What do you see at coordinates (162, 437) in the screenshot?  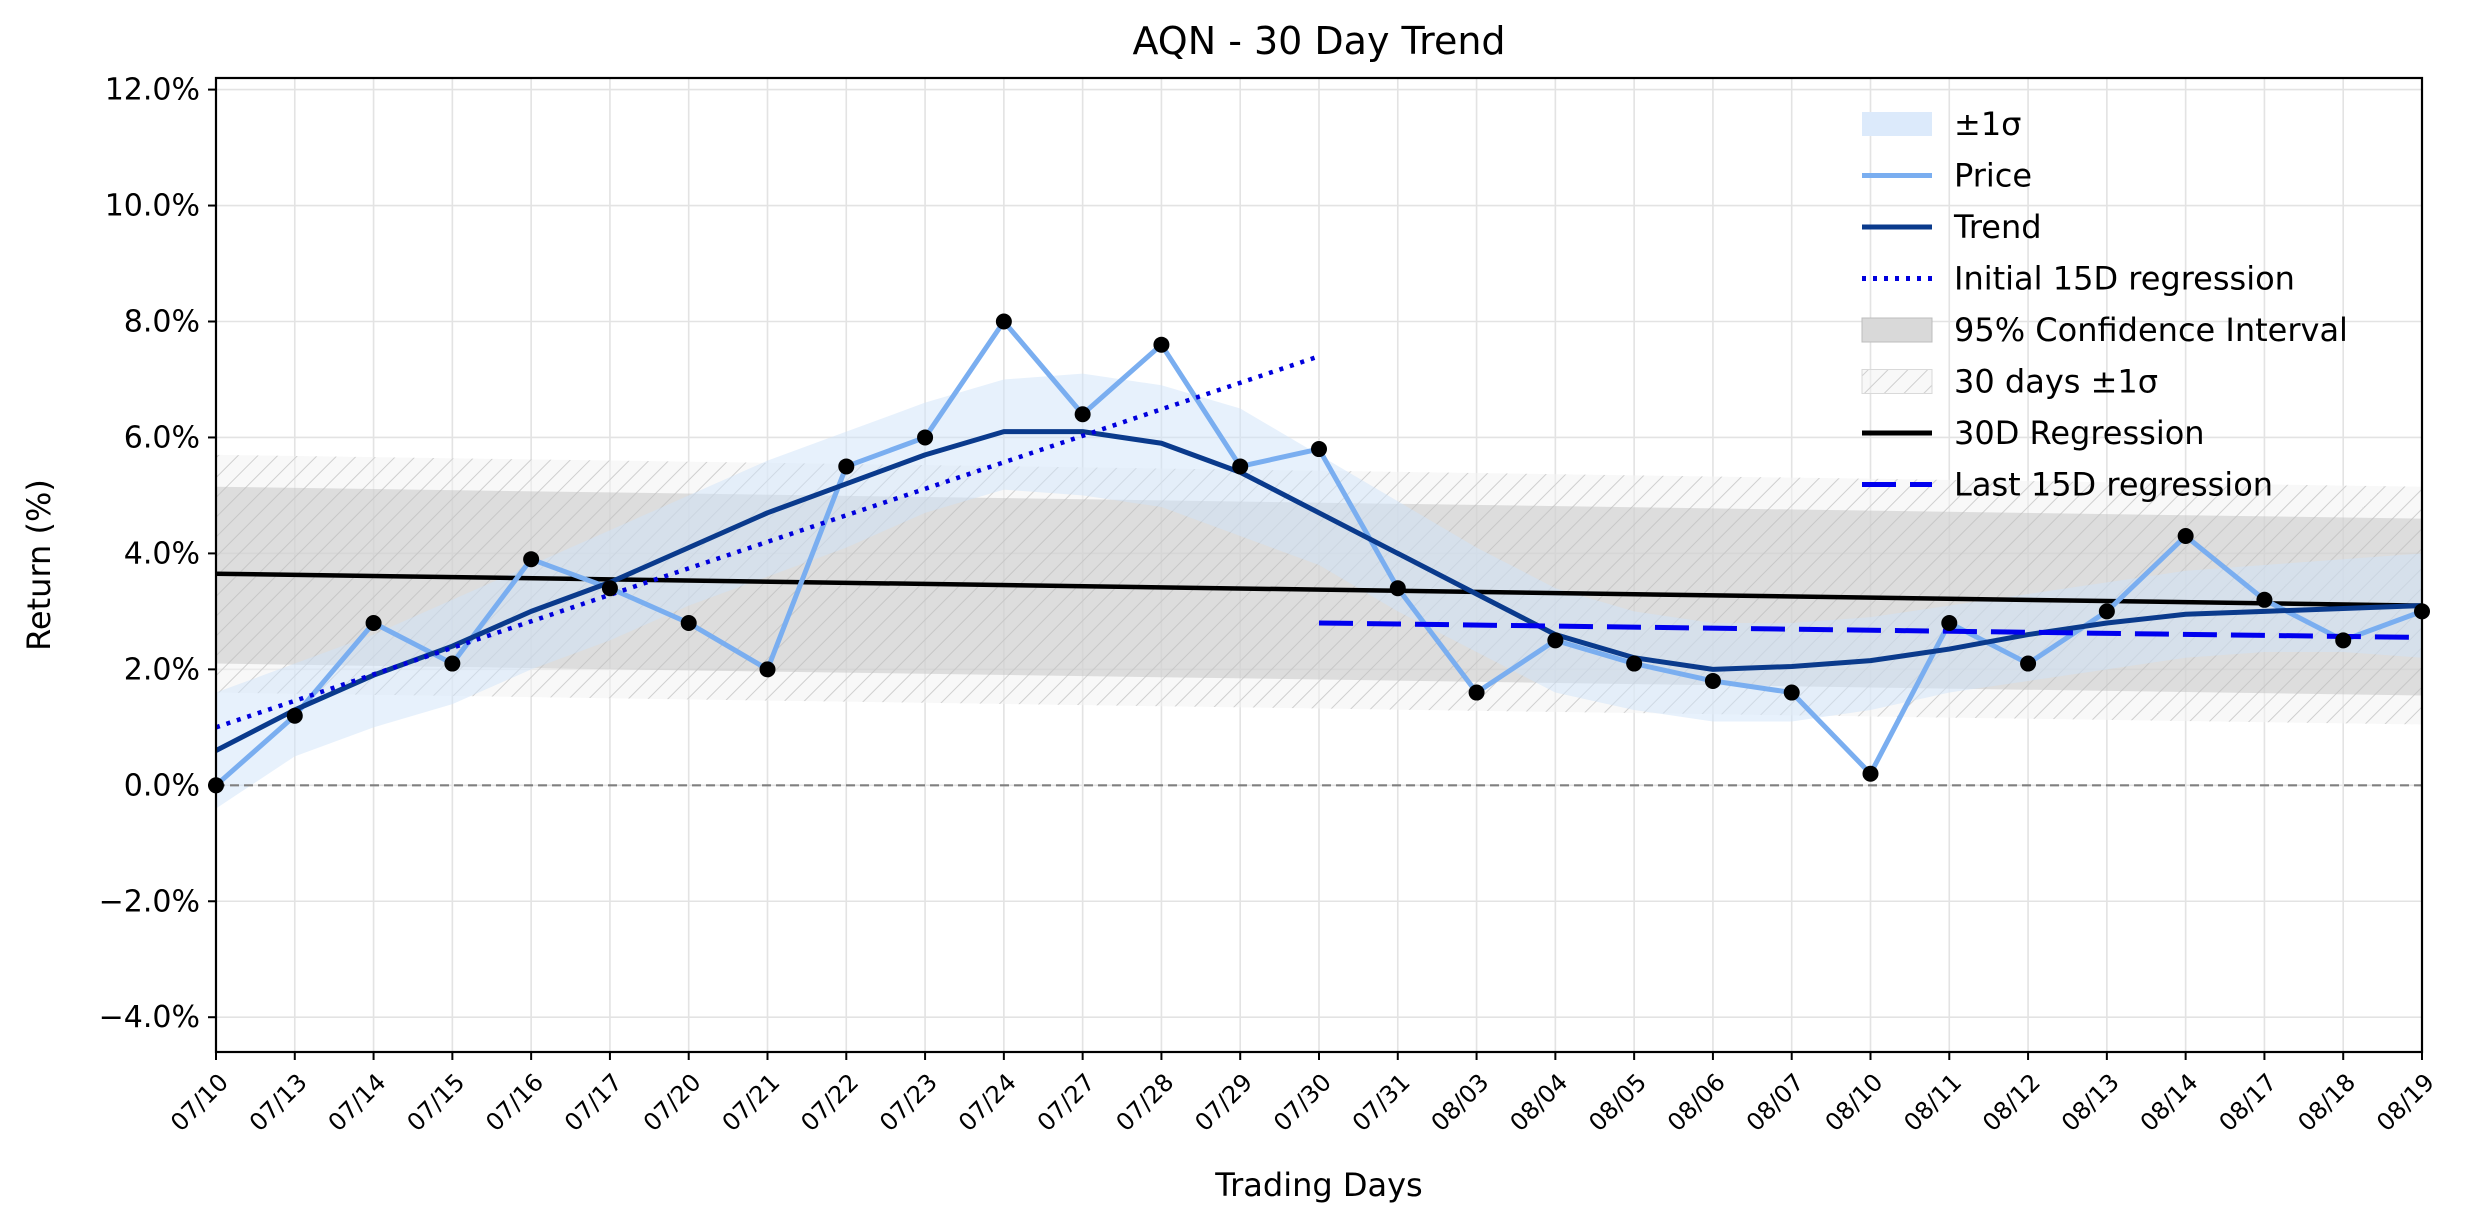 I see `y-tick-label: 6.0%` at bounding box center [162, 437].